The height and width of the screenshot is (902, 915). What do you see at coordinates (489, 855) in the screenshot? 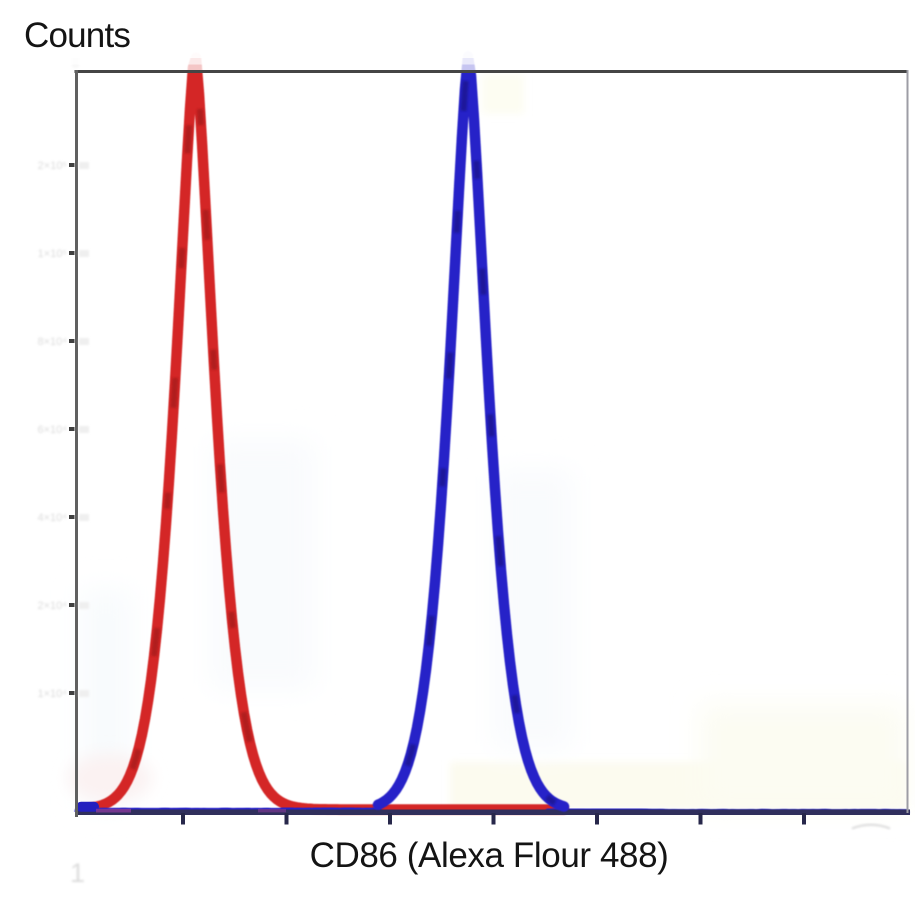
I see `svg-text: CD86 (Alexa Flour 488)` at bounding box center [489, 855].